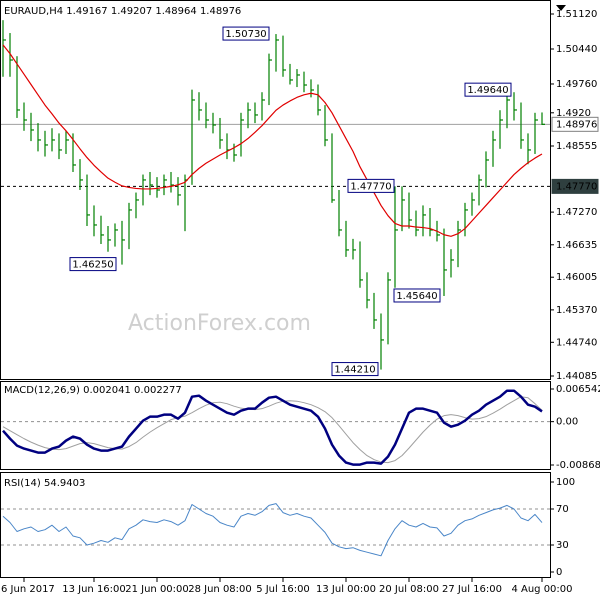 This screenshot has width=600, height=600. What do you see at coordinates (576, 310) in the screenshot?
I see `y-tick-label: 1.45370` at bounding box center [576, 310].